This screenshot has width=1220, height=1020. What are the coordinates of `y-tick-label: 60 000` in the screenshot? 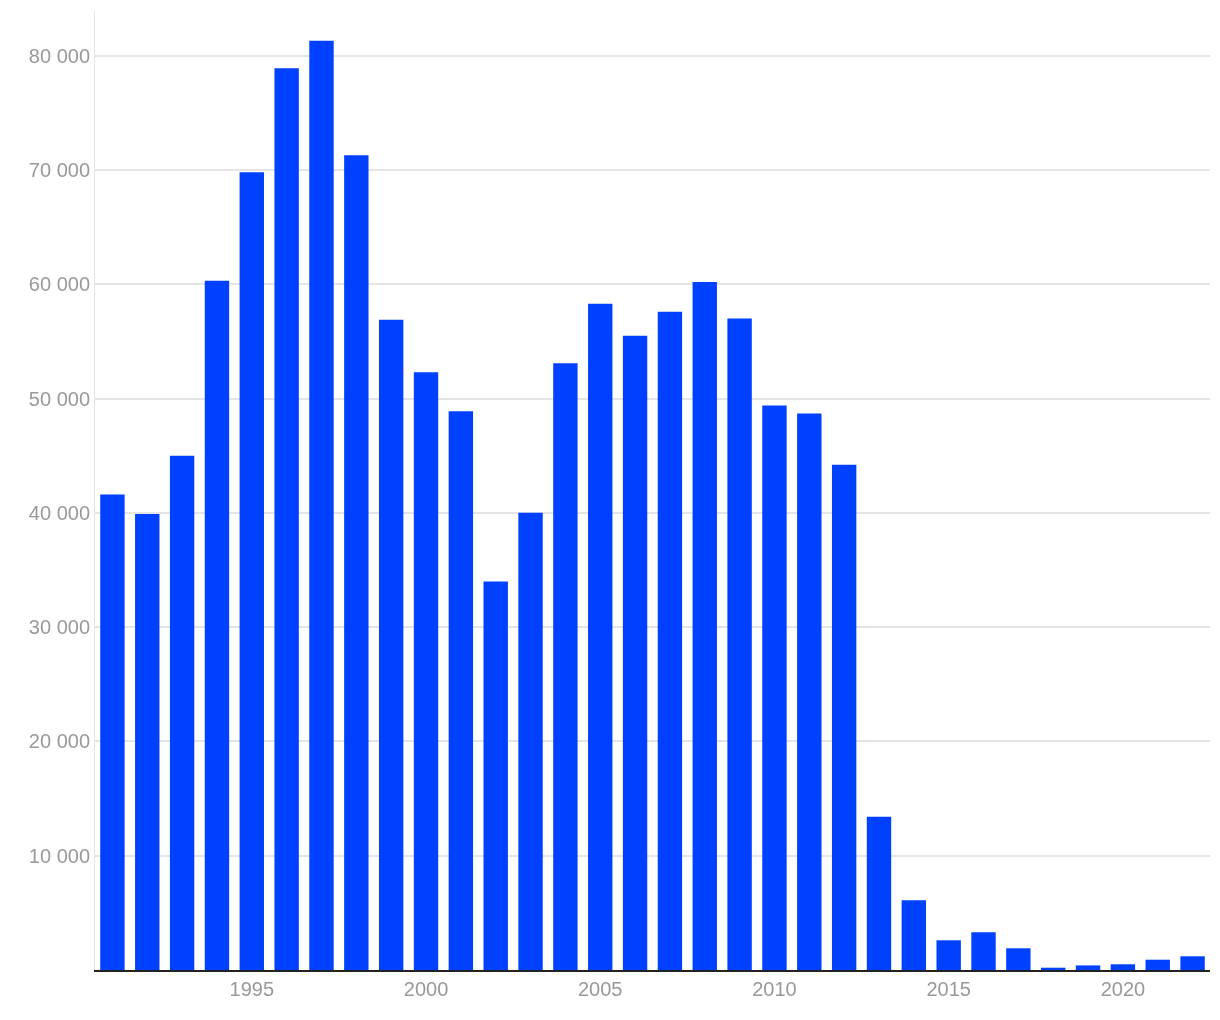 It's located at (59, 284).